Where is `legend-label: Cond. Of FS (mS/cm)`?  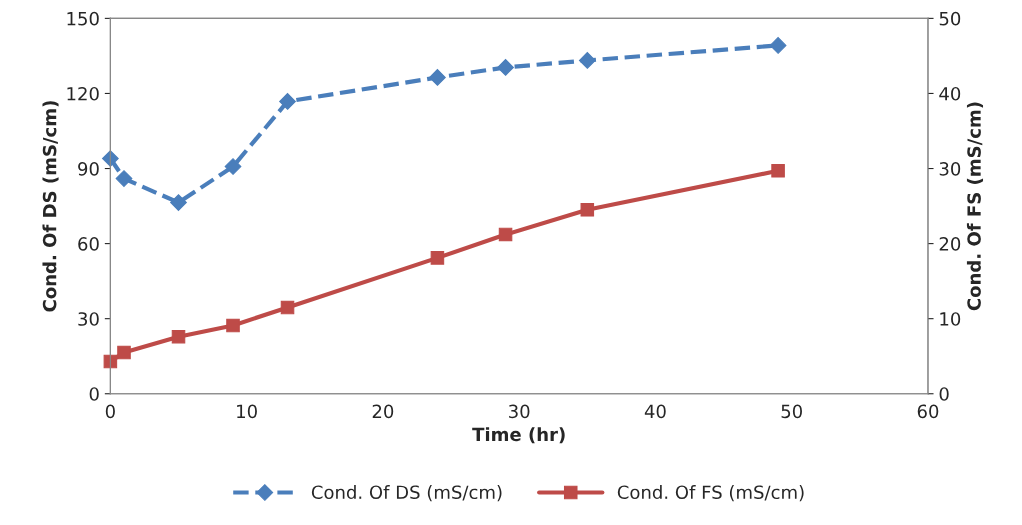
legend-label: Cond. Of FS (mS/cm) is located at coordinates (710, 493).